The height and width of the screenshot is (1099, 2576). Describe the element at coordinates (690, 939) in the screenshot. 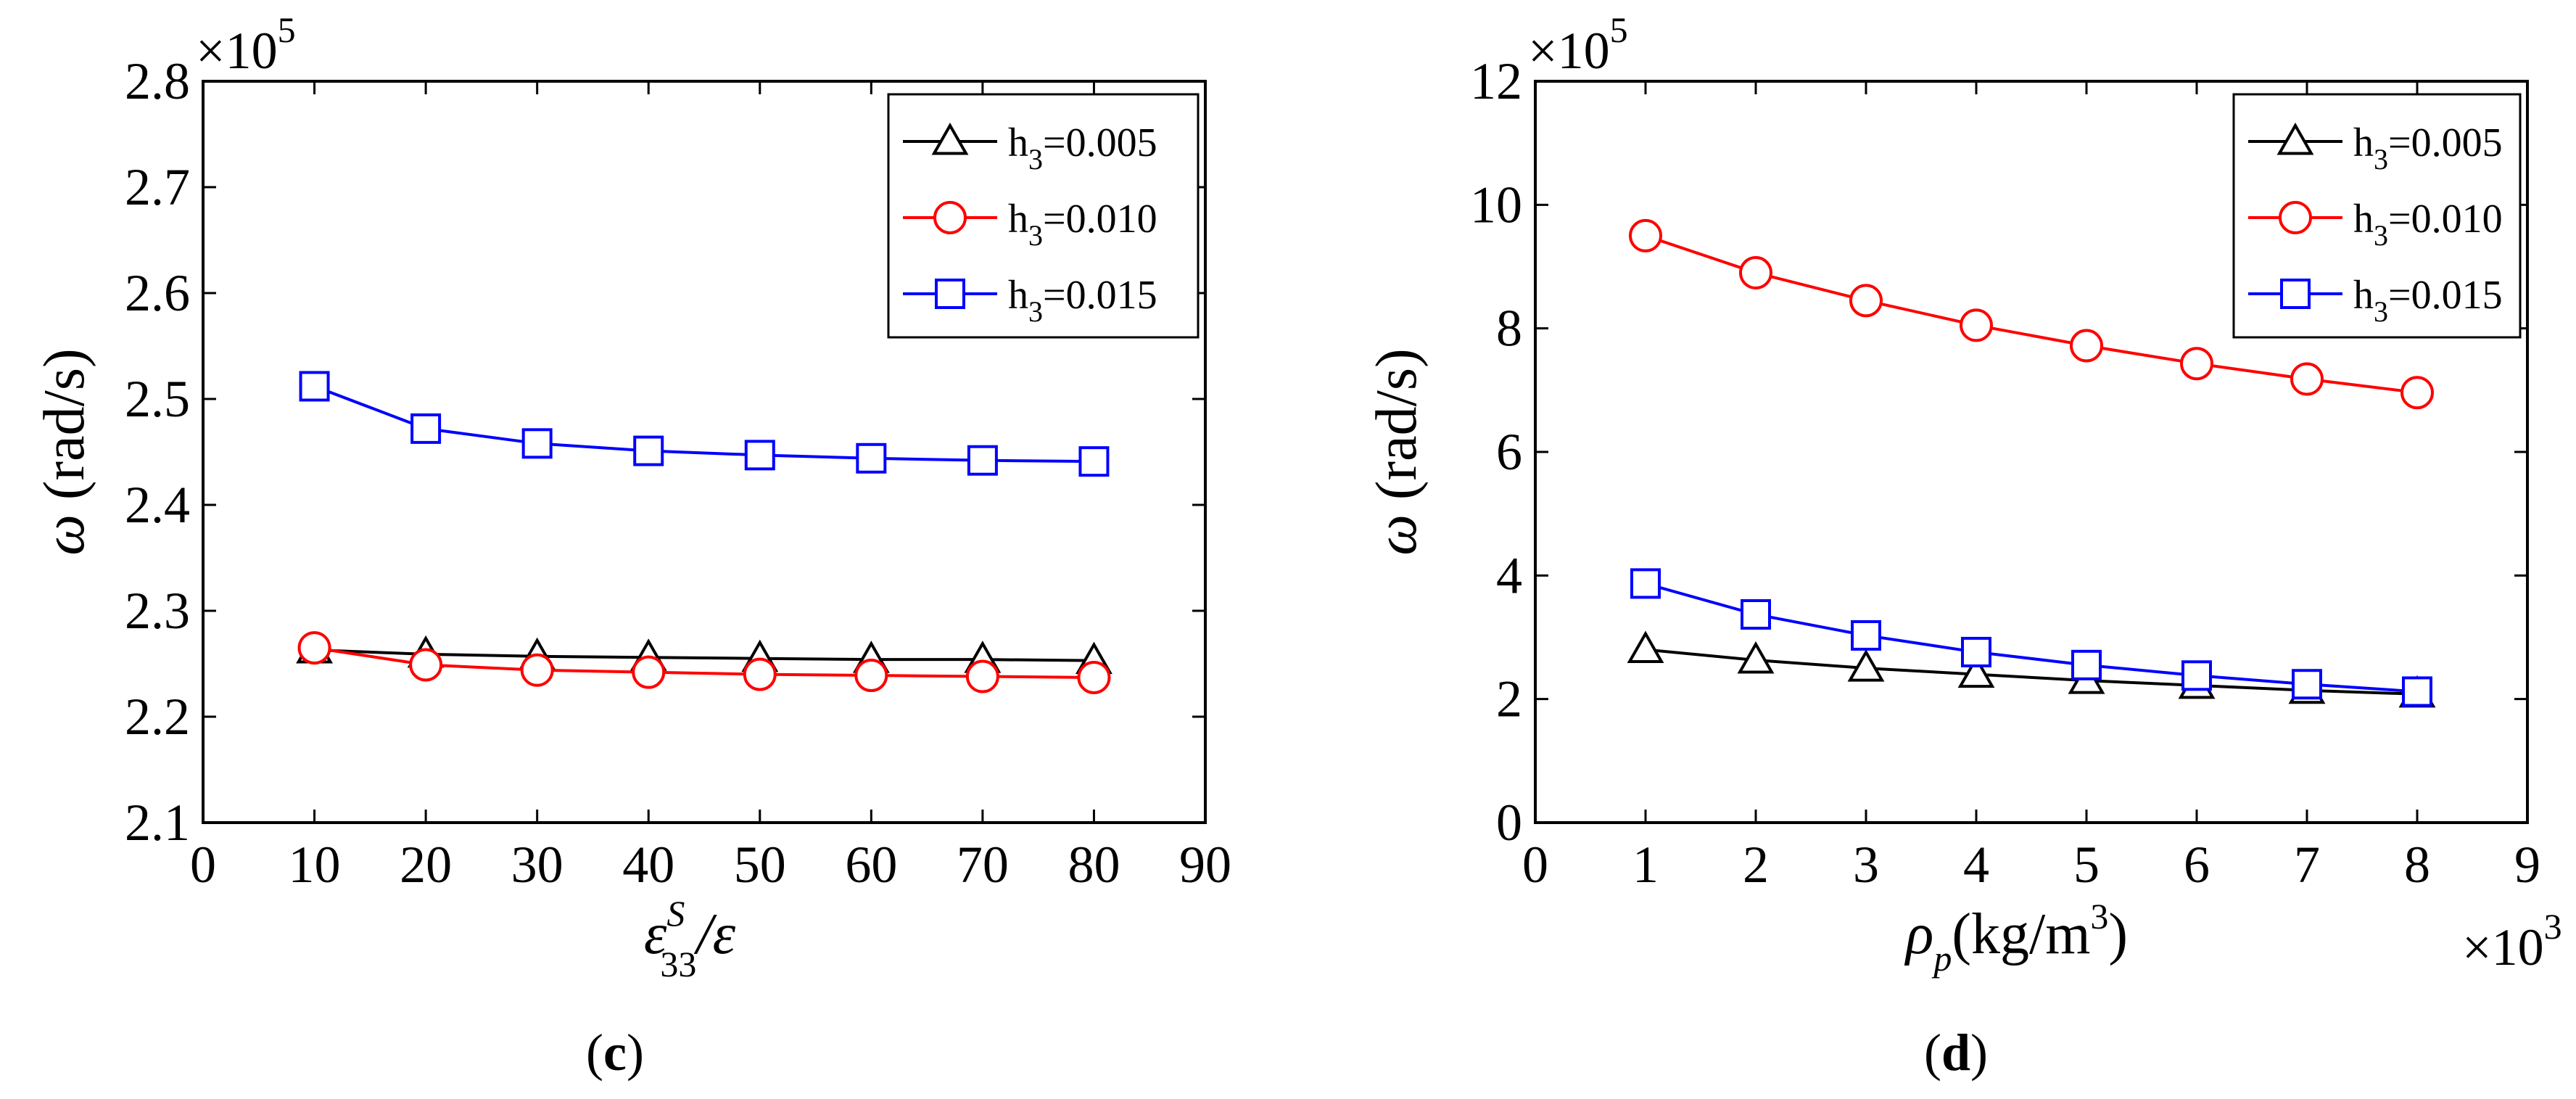

I see `x-axis-label: εS 33/ε` at that location.